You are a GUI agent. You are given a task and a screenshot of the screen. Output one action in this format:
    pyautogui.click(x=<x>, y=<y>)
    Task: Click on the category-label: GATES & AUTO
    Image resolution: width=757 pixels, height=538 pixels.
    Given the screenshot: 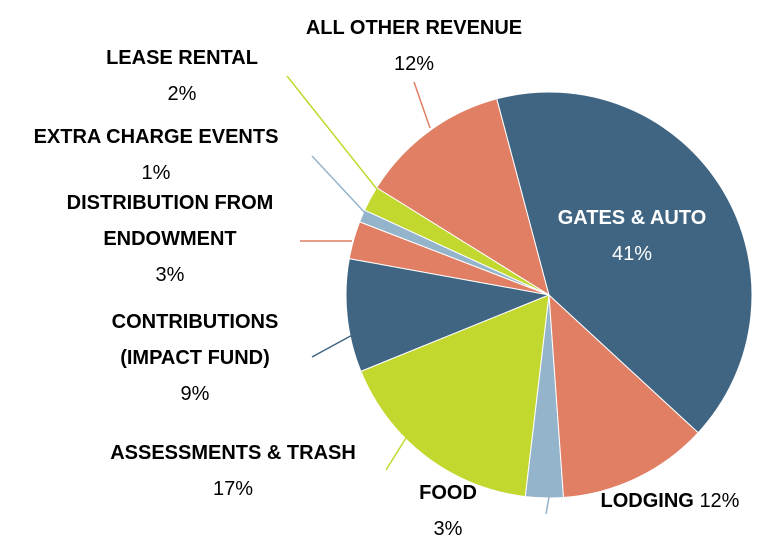 What is the action you would take?
    pyautogui.click(x=632, y=218)
    